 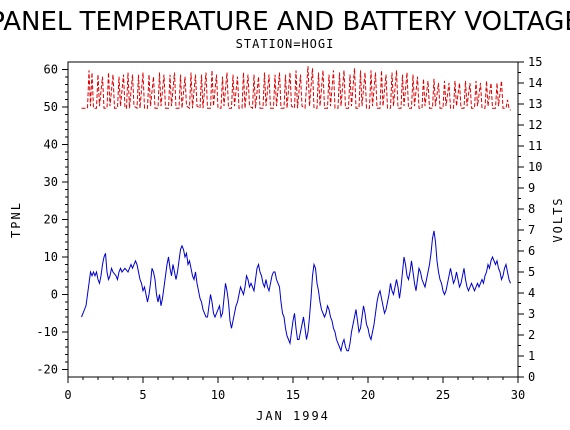 What do you see at coordinates (51, 107) in the screenshot?
I see `y-left-tick-label: 50` at bounding box center [51, 107].